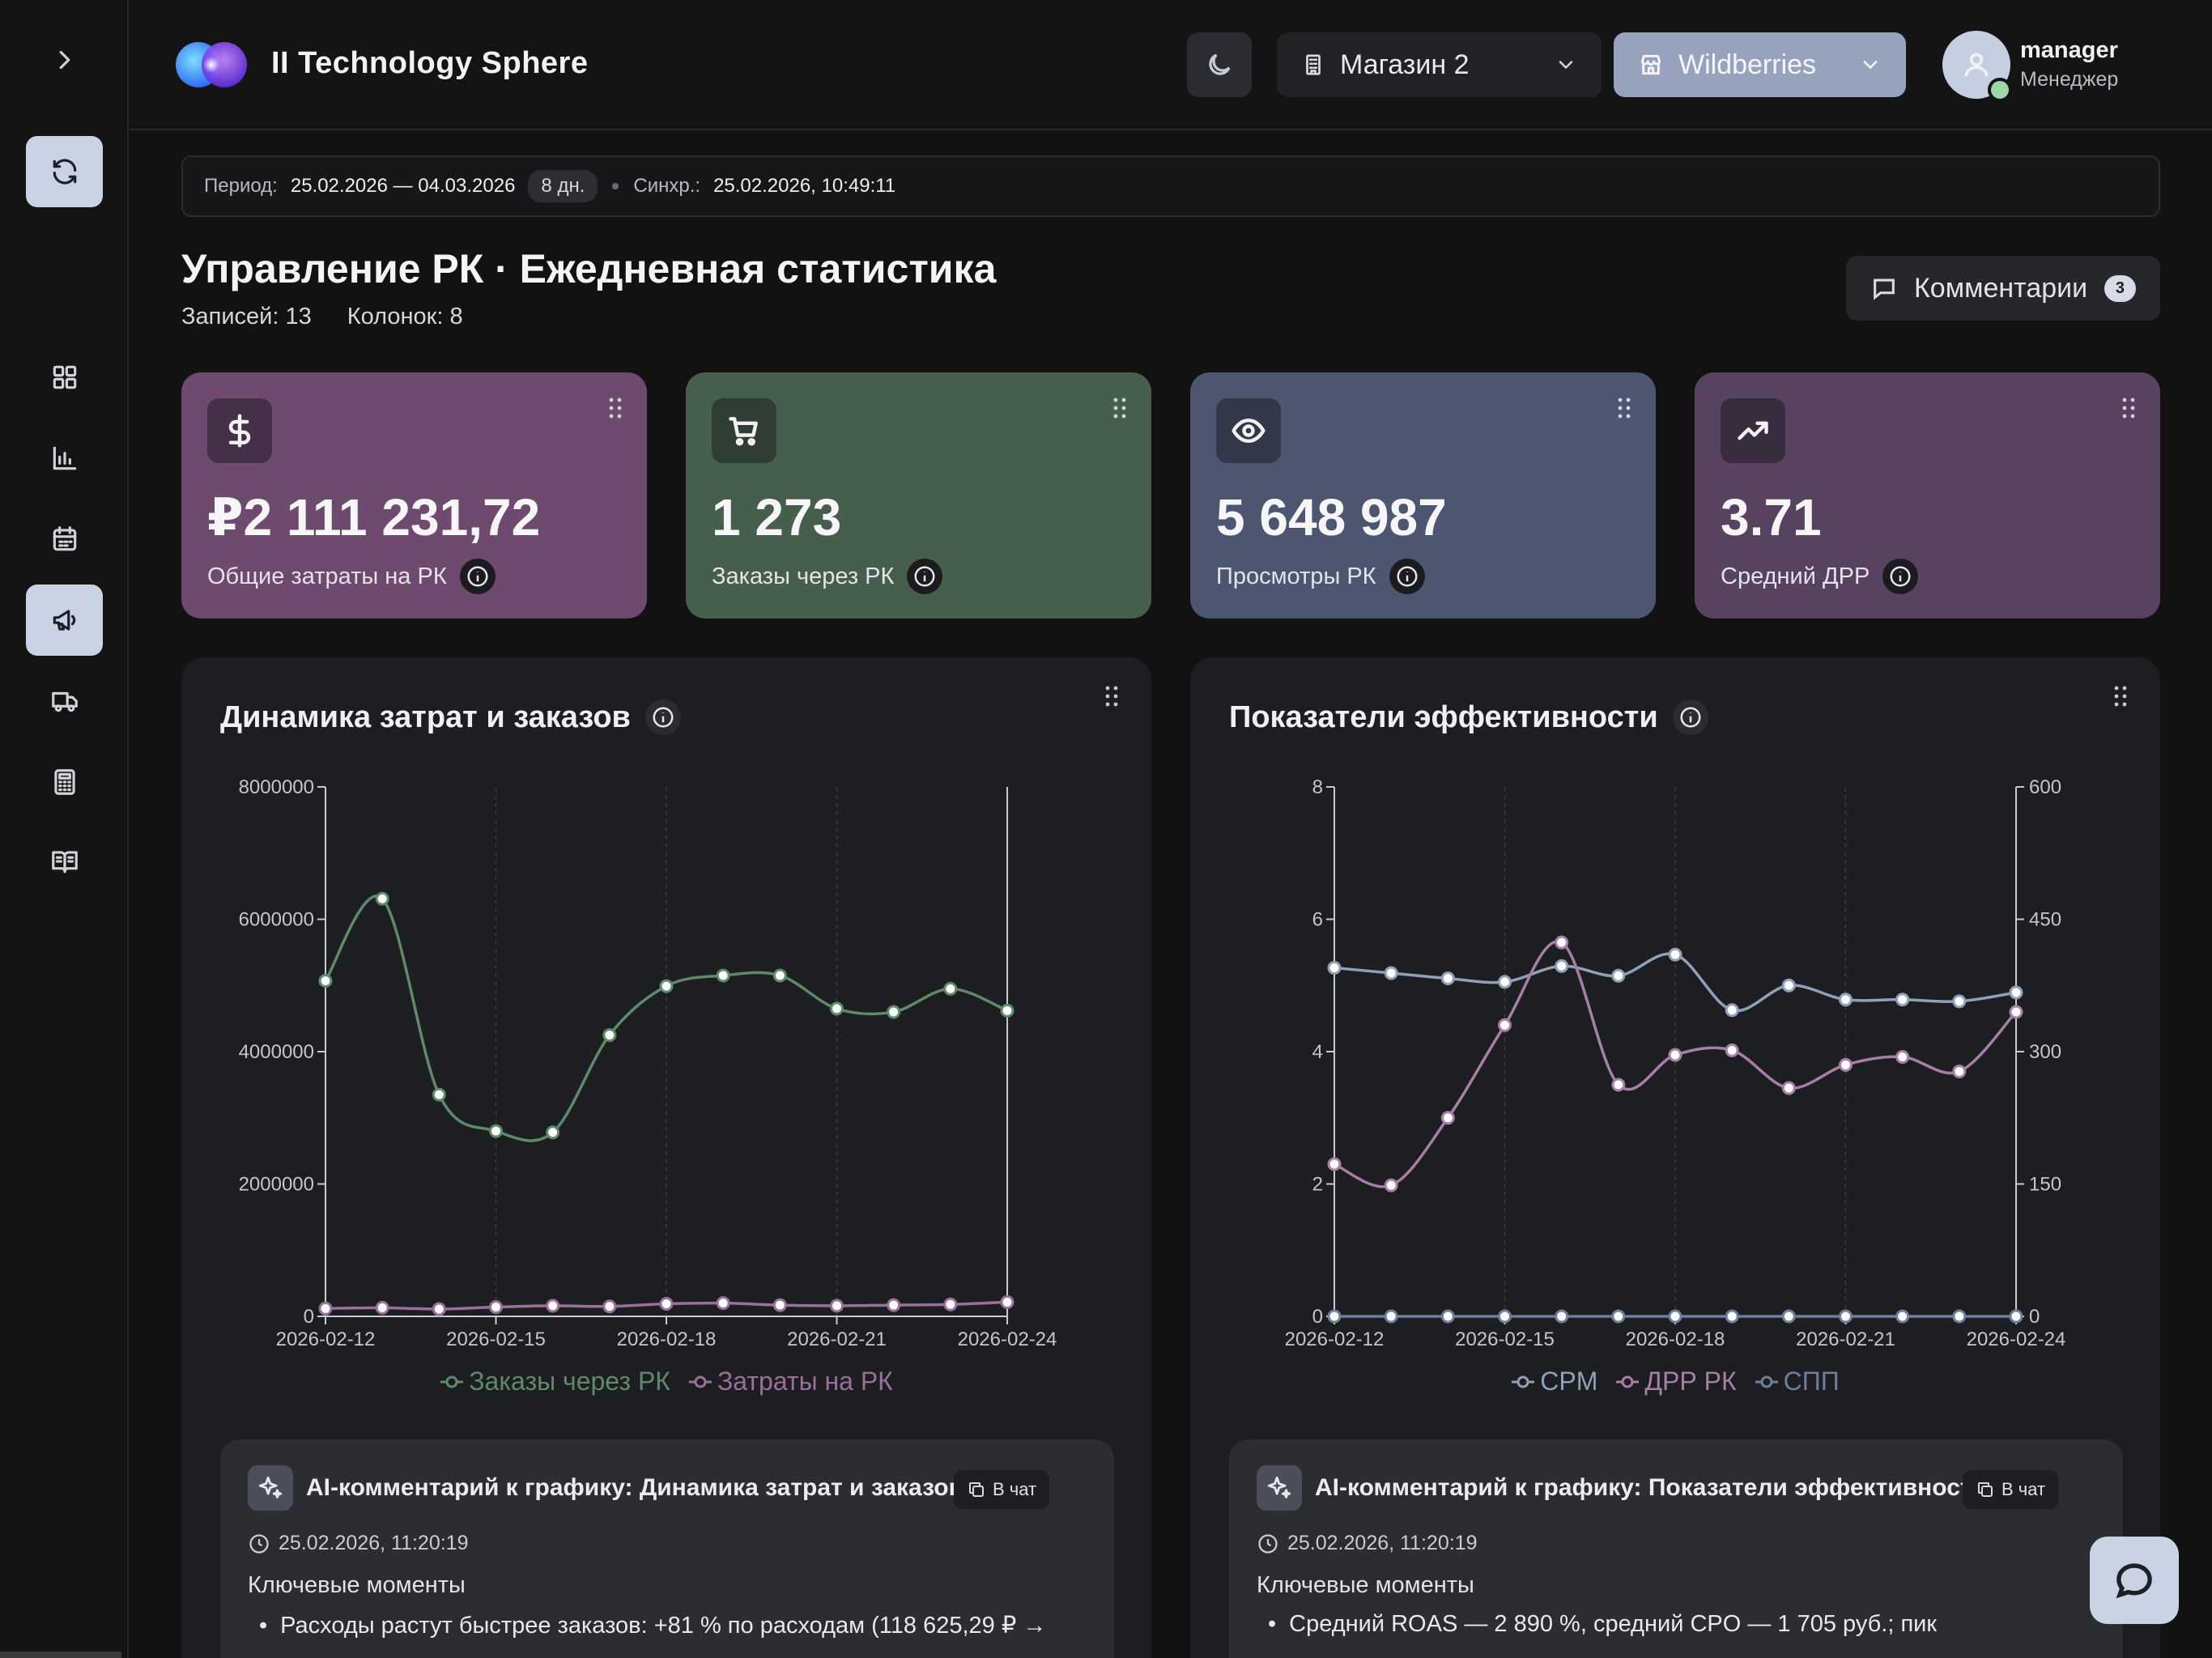 The height and width of the screenshot is (1658, 2212). I want to click on clock-icon, so click(1268, 1543).